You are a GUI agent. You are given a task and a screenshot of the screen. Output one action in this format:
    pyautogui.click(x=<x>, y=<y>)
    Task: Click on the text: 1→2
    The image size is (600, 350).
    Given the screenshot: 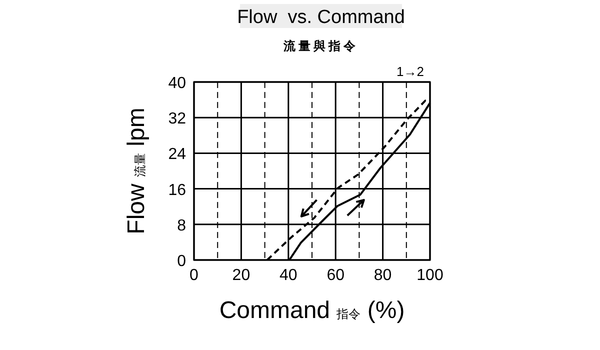 What is the action you would take?
    pyautogui.click(x=410, y=71)
    